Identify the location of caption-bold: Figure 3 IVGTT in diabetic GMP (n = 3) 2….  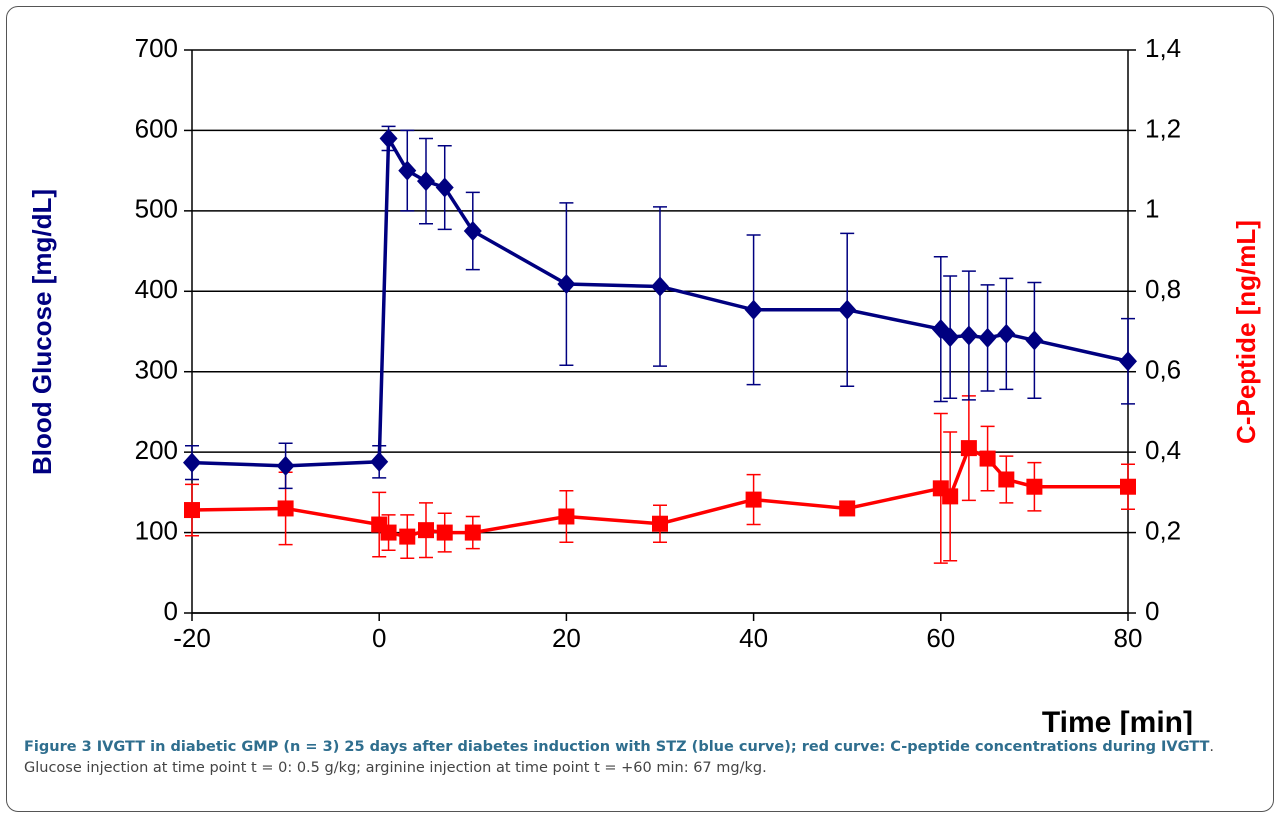
(617, 747).